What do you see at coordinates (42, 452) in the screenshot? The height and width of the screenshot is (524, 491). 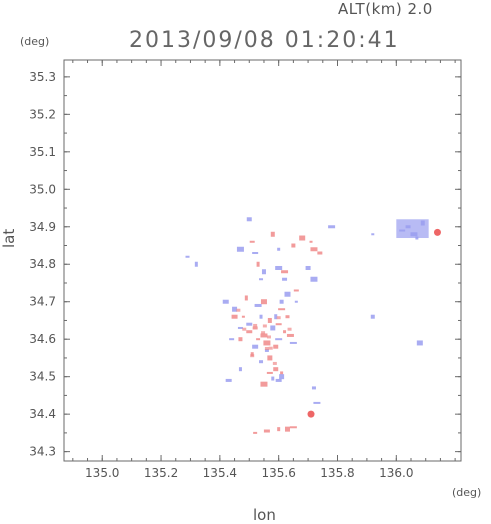 I see `y-tick-label: 34.3` at bounding box center [42, 452].